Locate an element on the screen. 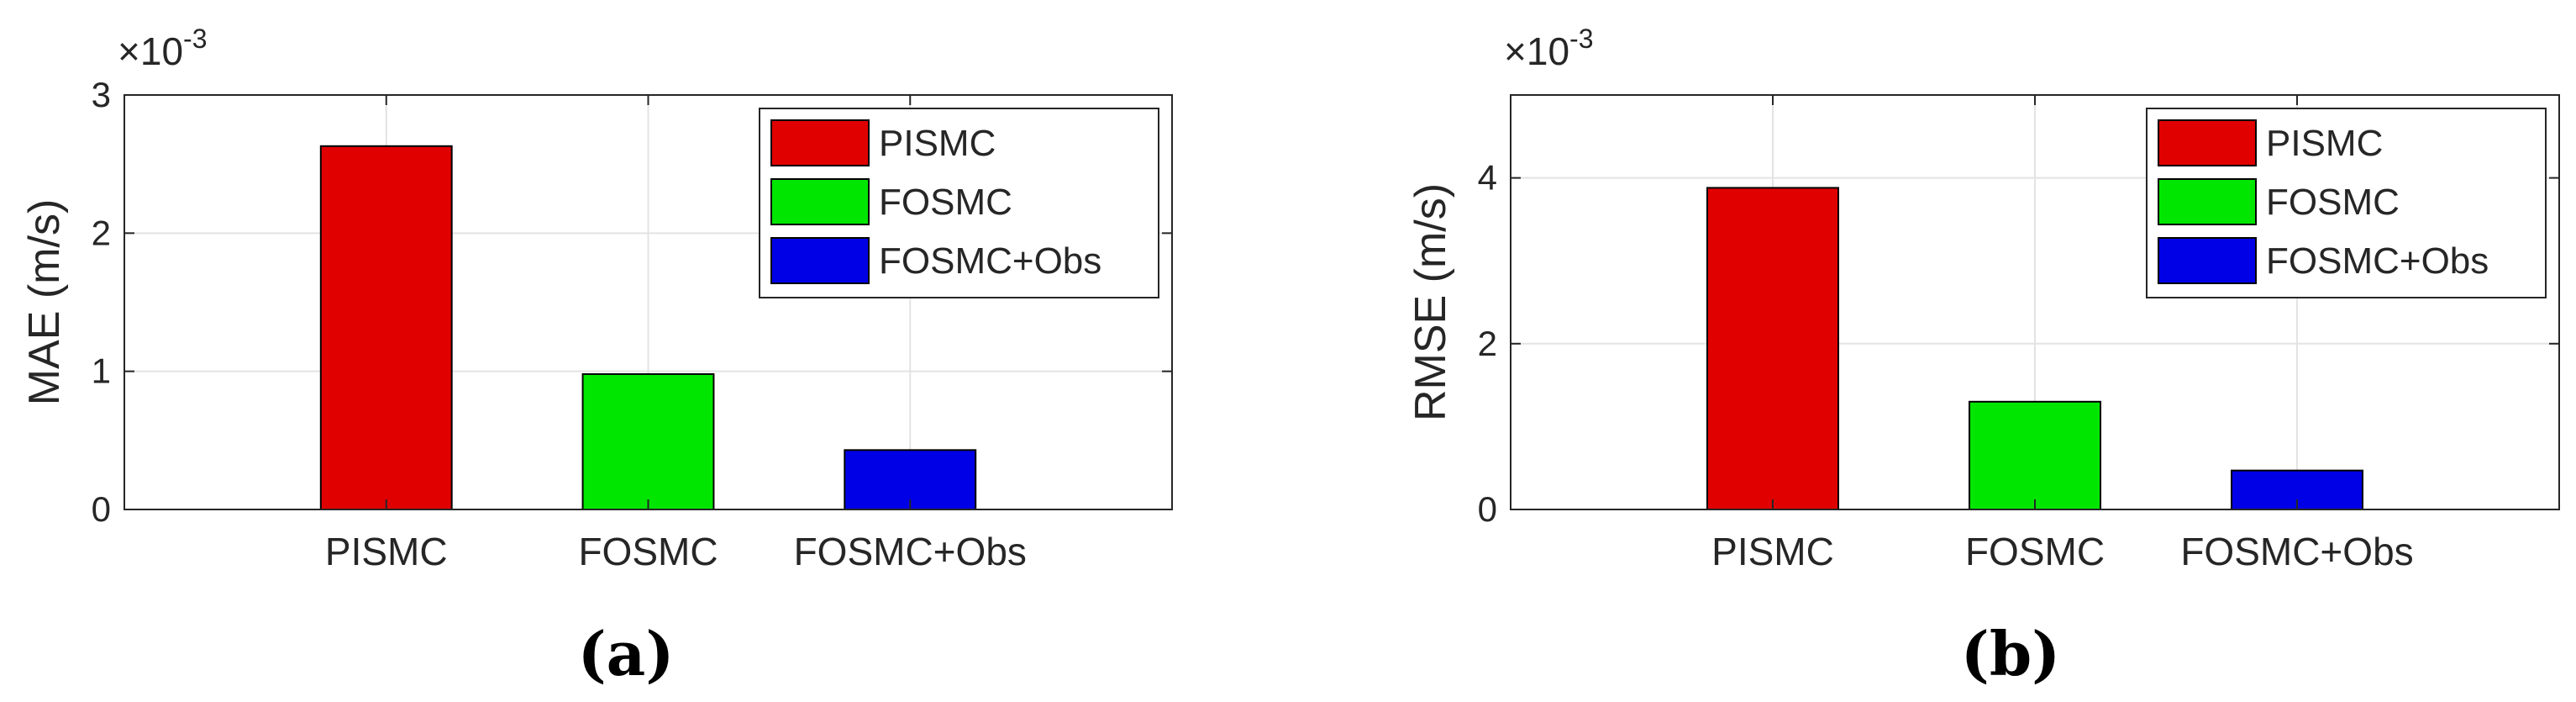 This screenshot has height=702, width=2576. y-axis-label: RMSE (m/s) is located at coordinates (1430, 302).